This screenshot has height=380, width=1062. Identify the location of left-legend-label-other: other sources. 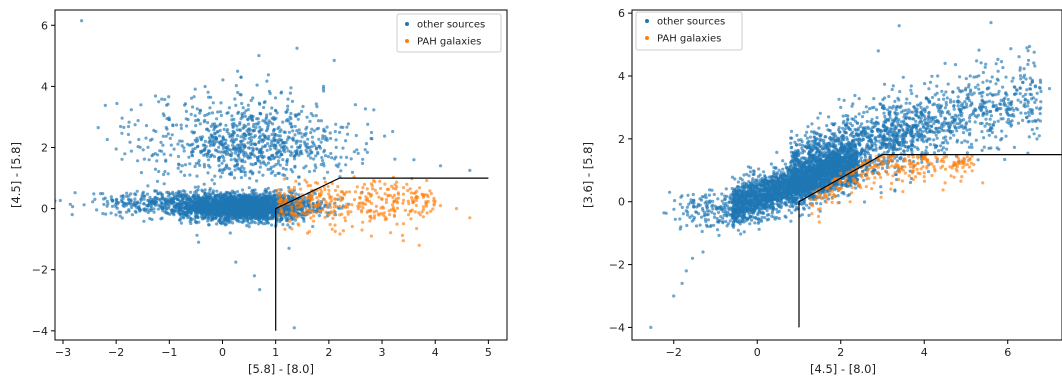
(451, 25).